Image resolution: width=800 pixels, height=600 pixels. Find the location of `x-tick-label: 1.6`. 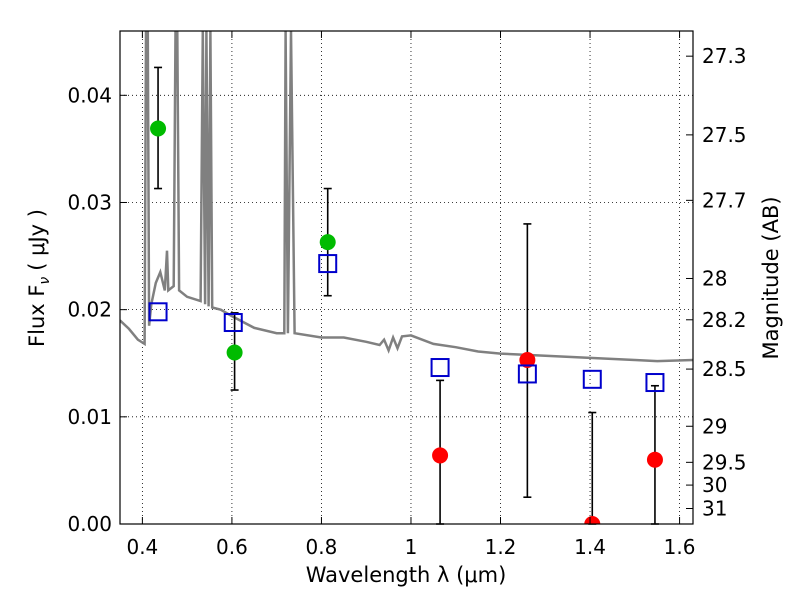

x-tick-label: 1.6 is located at coordinates (680, 547).